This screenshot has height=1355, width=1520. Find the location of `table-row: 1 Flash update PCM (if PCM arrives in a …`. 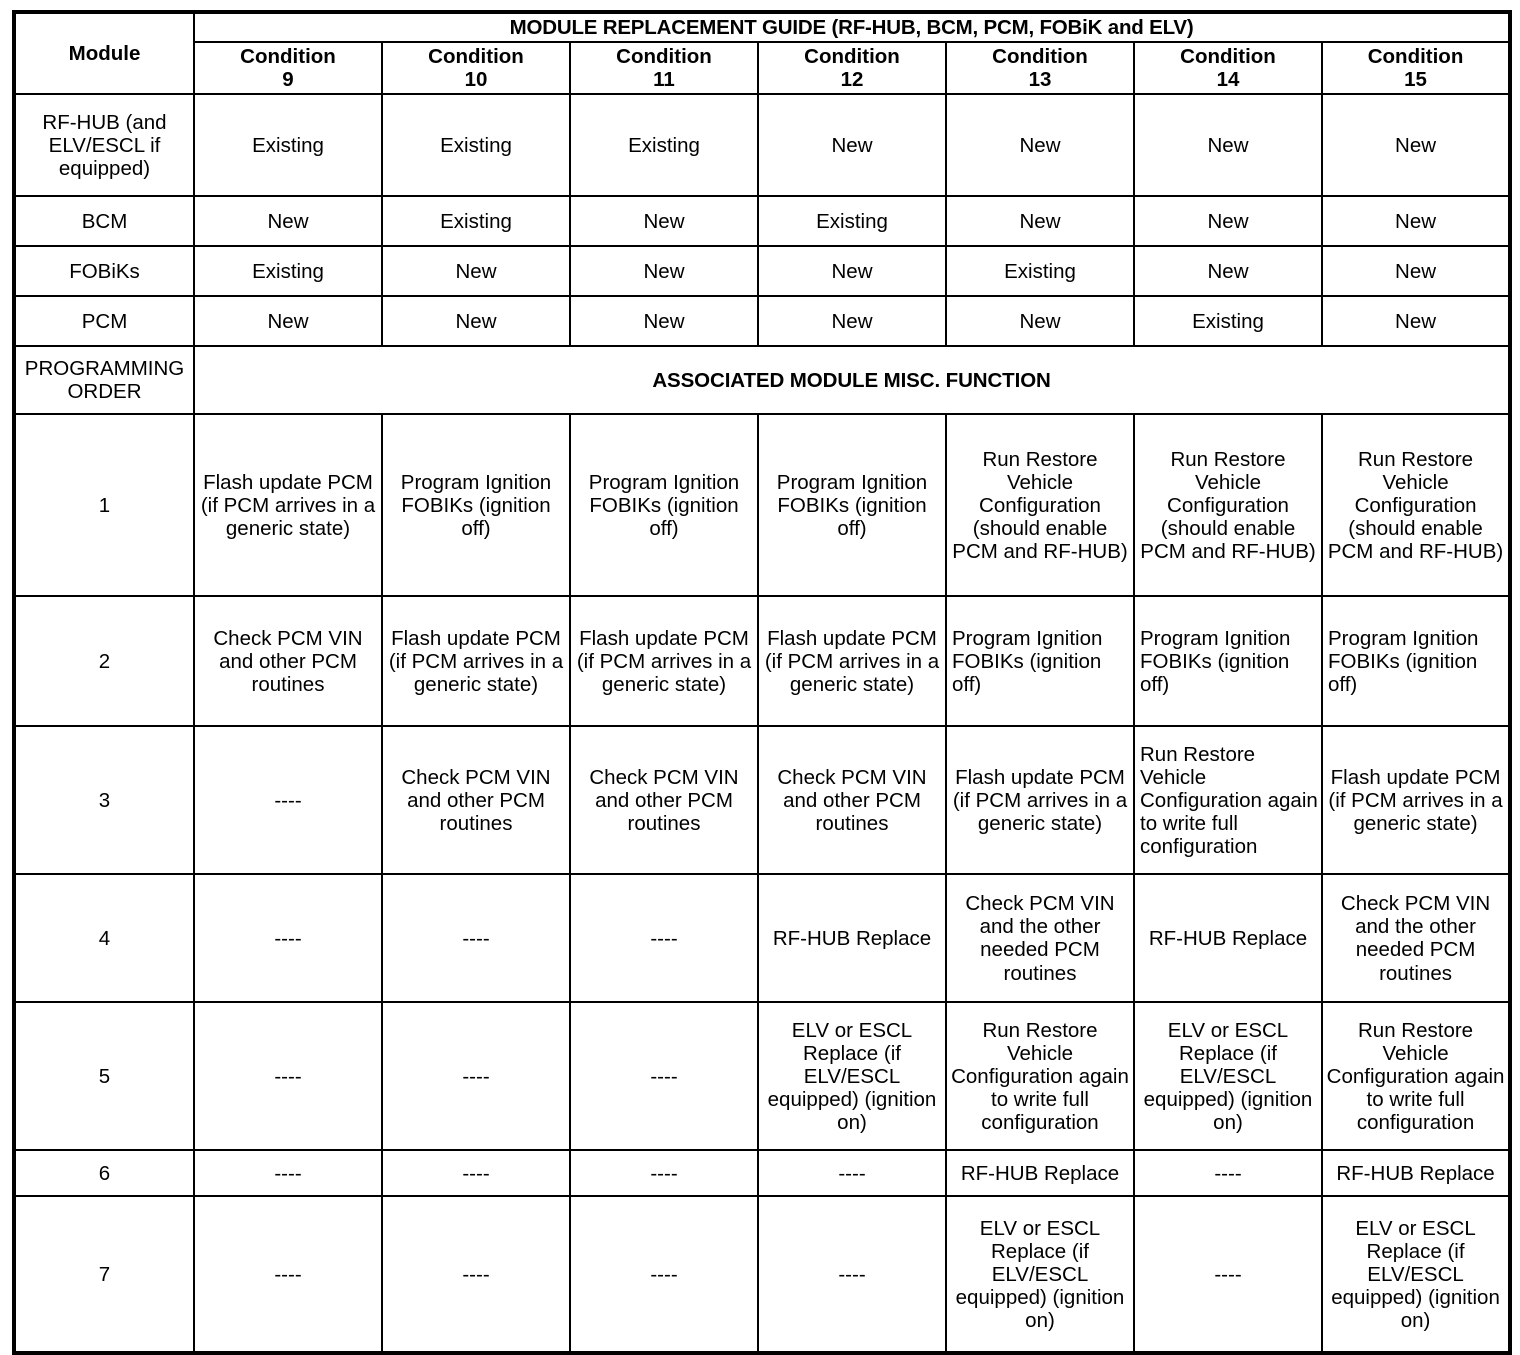

table-row: 1 Flash update PCM (if PCM arrives in a … is located at coordinates (762, 505).